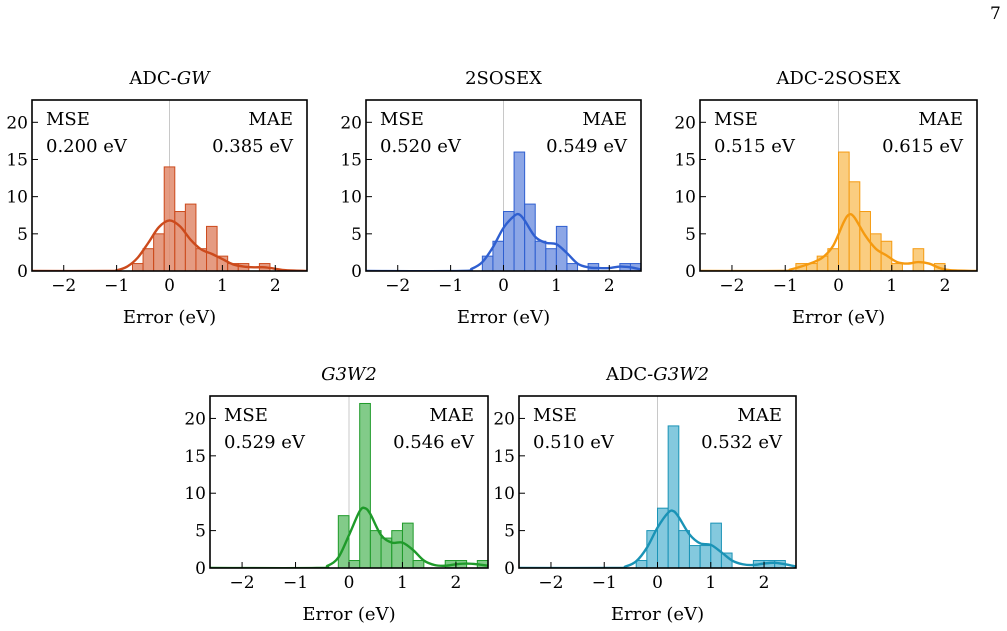  I want to click on mae-value: 0.385 eV, so click(253, 146).